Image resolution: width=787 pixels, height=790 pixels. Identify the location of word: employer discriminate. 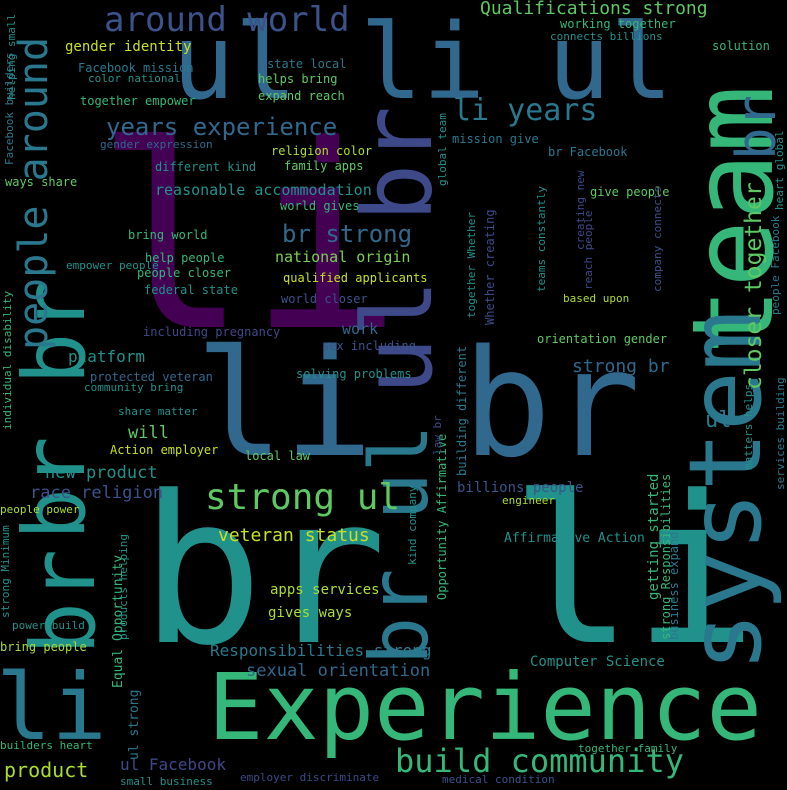
(310, 777).